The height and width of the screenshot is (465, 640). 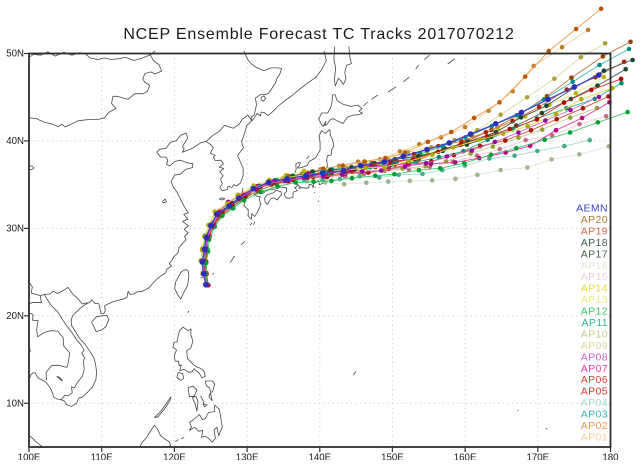 What do you see at coordinates (594, 254) in the screenshot?
I see `svg-text: AP17` at bounding box center [594, 254].